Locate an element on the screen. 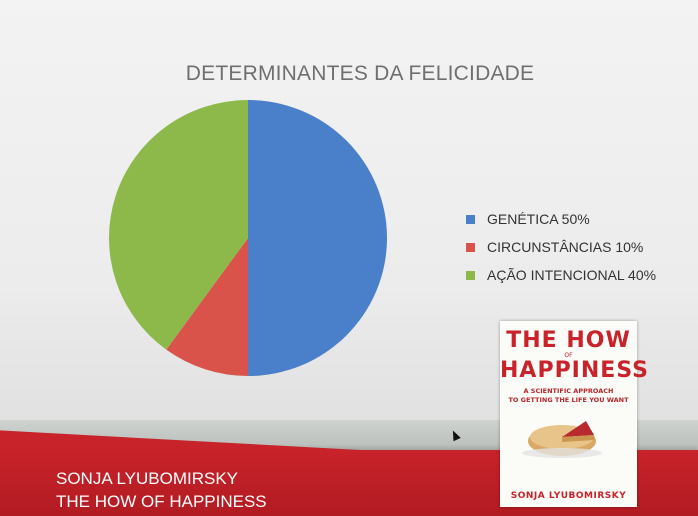 Image resolution: width=698 pixels, height=516 pixels. book-subtitle-line1: A SCIENTIFIC APPROACH is located at coordinates (568, 391).